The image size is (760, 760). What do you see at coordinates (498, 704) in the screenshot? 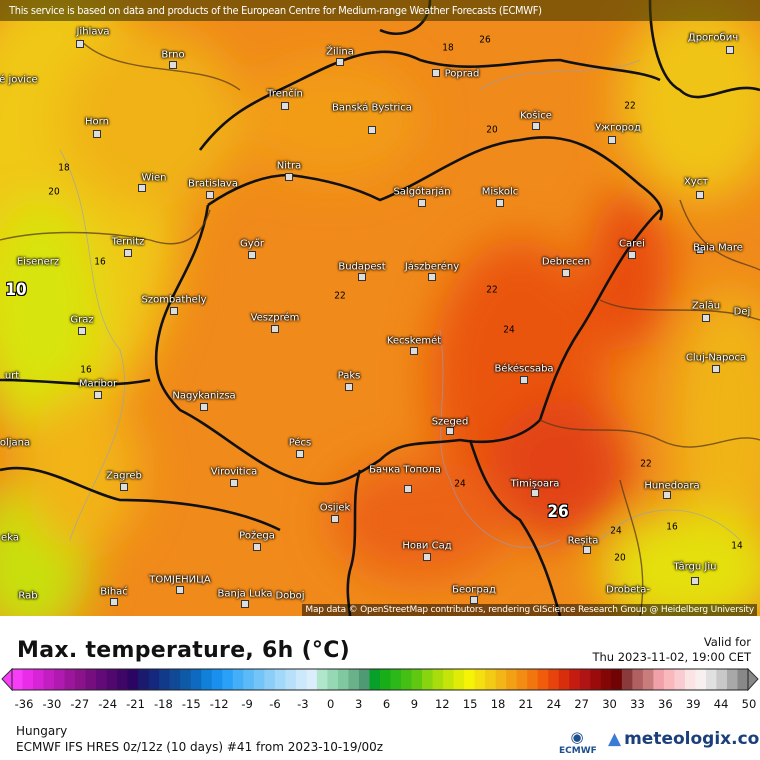
I see `colorbar-tick-label: 18` at bounding box center [498, 704].